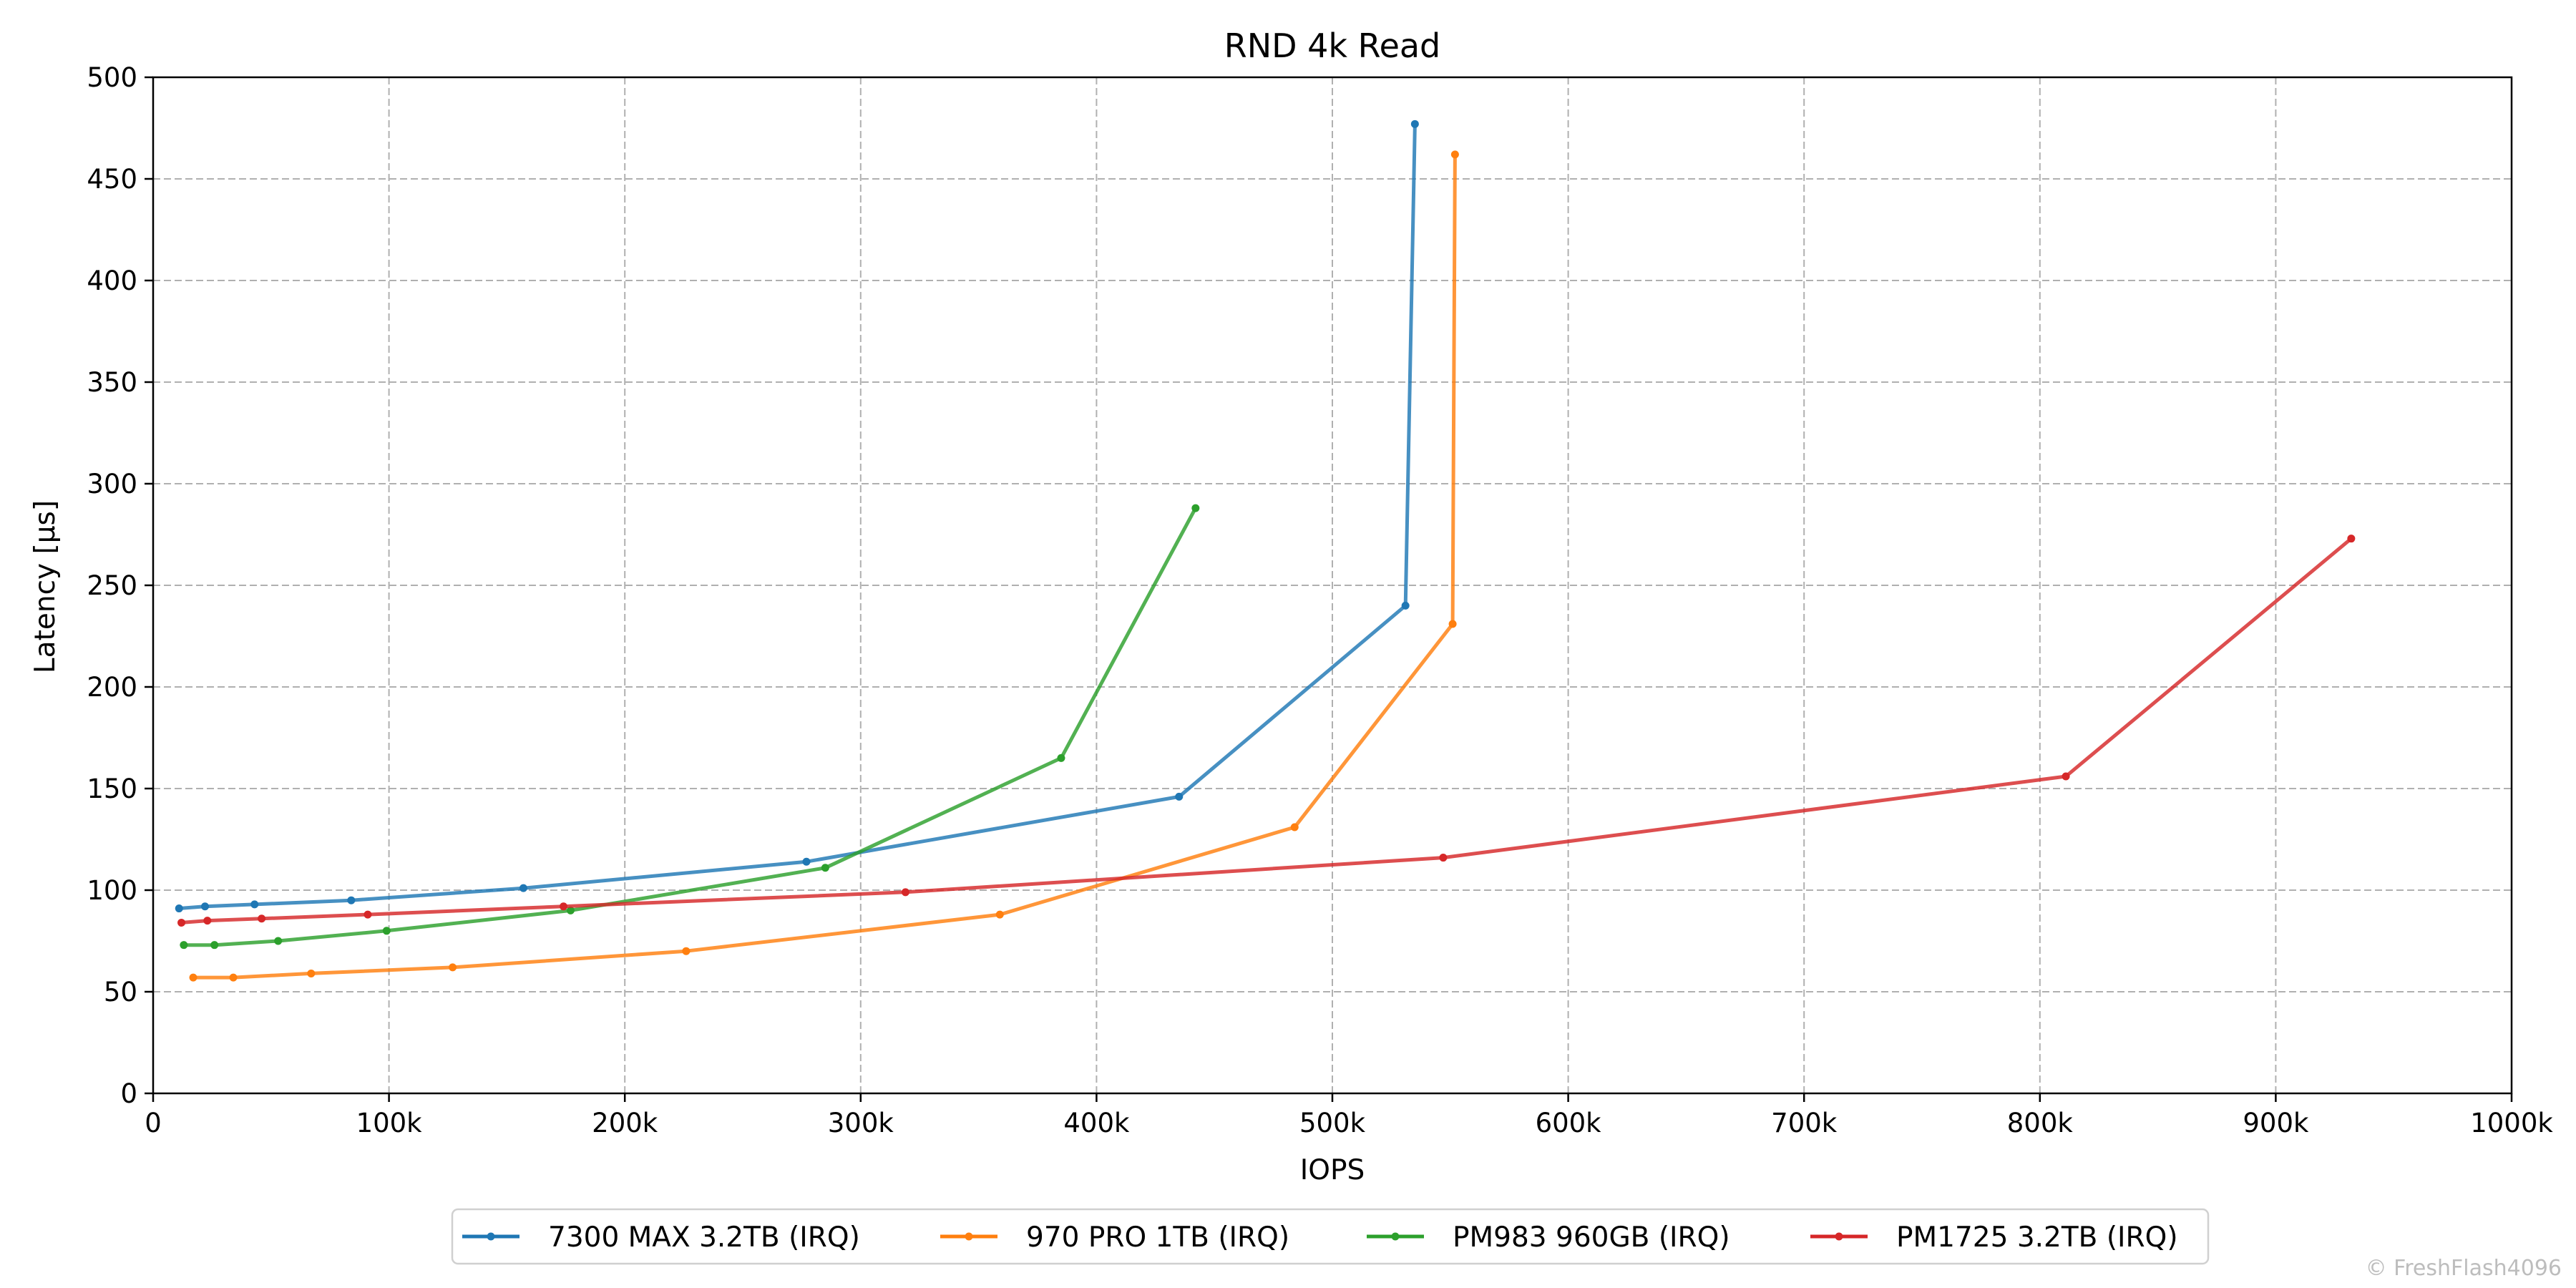  Describe the element at coordinates (153, 1123) in the screenshot. I see `x-tick-label: 0` at that location.